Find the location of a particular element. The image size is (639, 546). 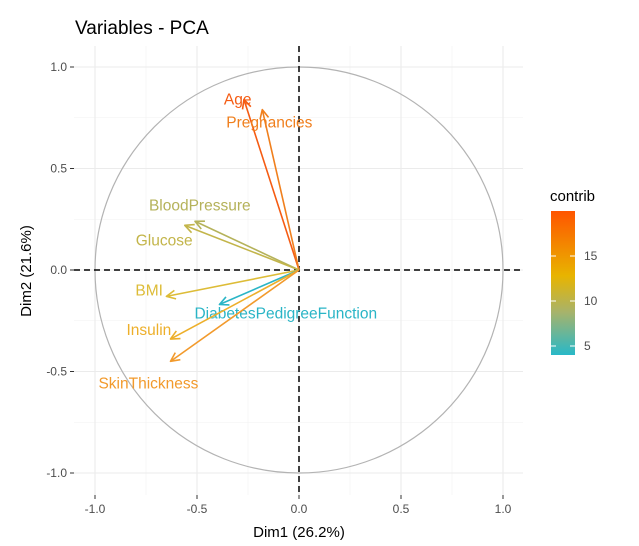

y-tick-label: -1.0 is located at coordinates (56, 473).